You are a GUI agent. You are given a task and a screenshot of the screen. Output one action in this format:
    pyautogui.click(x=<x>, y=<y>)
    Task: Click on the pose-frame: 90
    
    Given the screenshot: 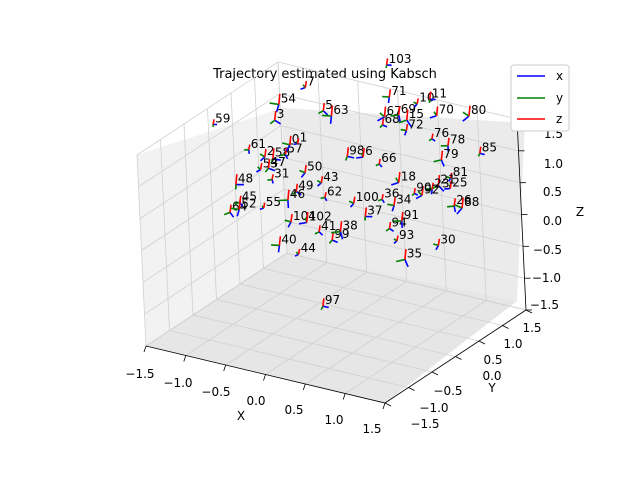 What is the action you would take?
    pyautogui.click(x=421, y=188)
    